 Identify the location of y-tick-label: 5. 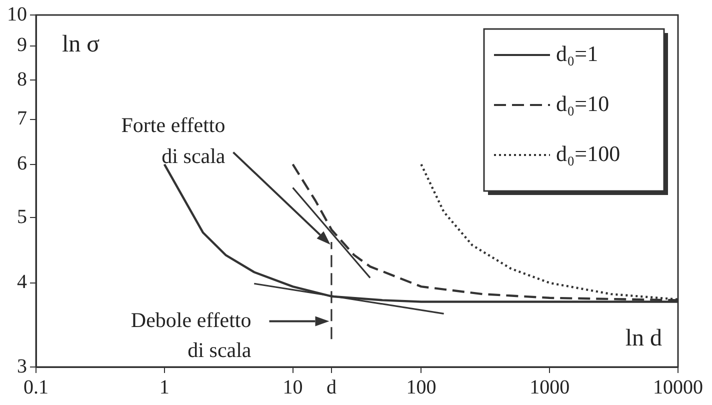
(22, 217).